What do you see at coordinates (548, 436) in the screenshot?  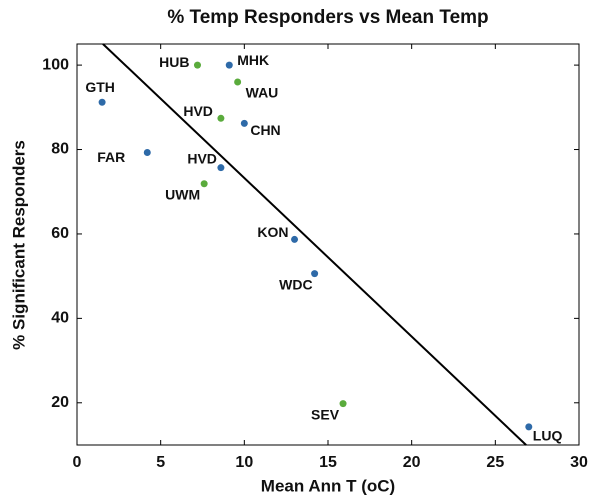 I see `point-label: LUQ` at bounding box center [548, 436].